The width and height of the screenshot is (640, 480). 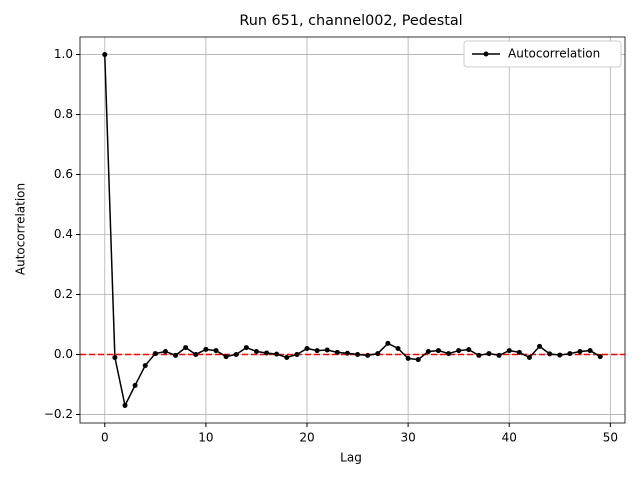 What do you see at coordinates (351, 458) in the screenshot?
I see `x-axis-label: Lag` at bounding box center [351, 458].